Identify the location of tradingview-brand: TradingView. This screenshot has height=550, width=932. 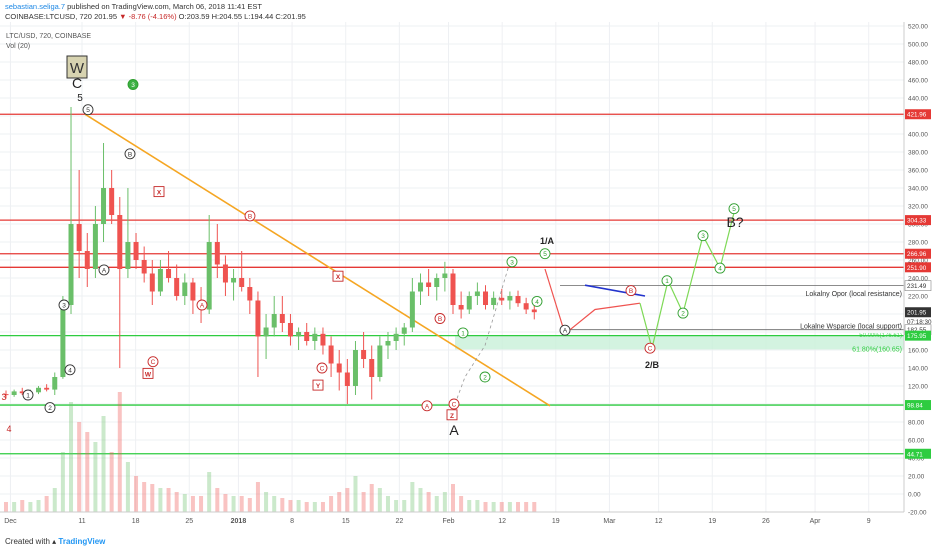
(82, 541).